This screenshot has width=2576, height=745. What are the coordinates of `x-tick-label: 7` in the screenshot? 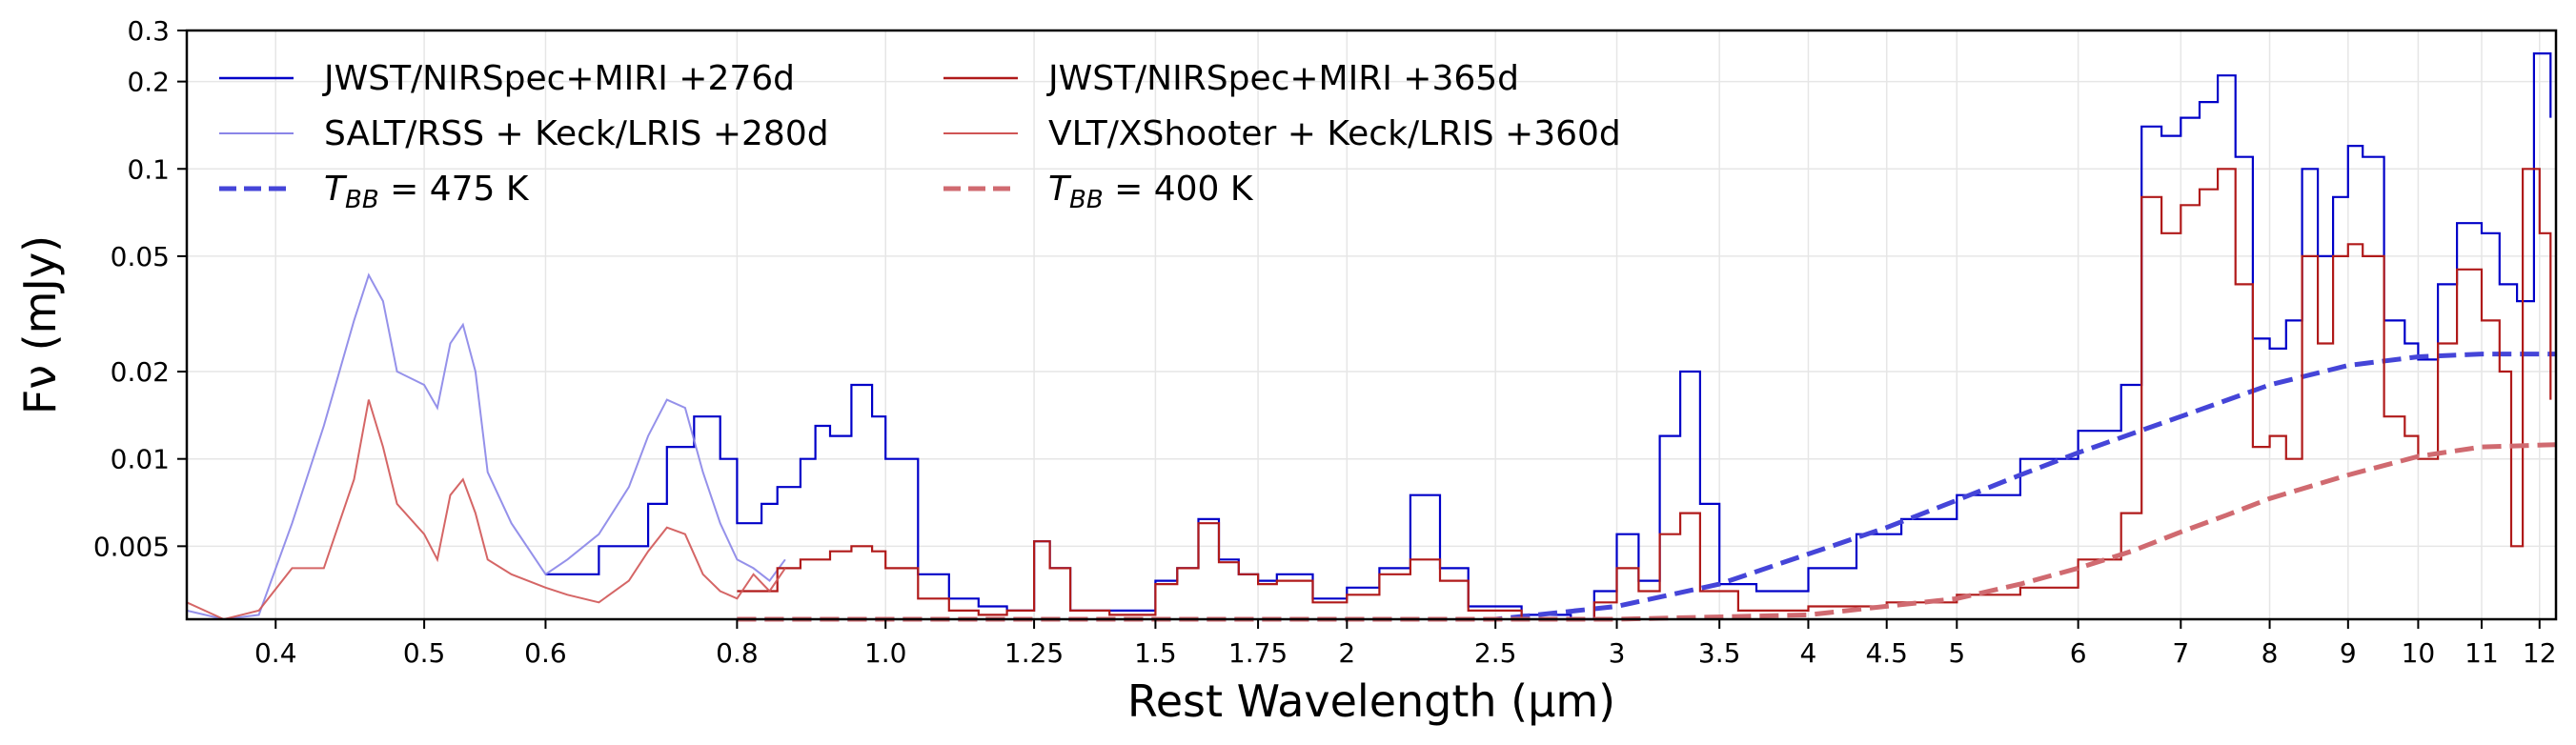 It's located at (2180, 653).